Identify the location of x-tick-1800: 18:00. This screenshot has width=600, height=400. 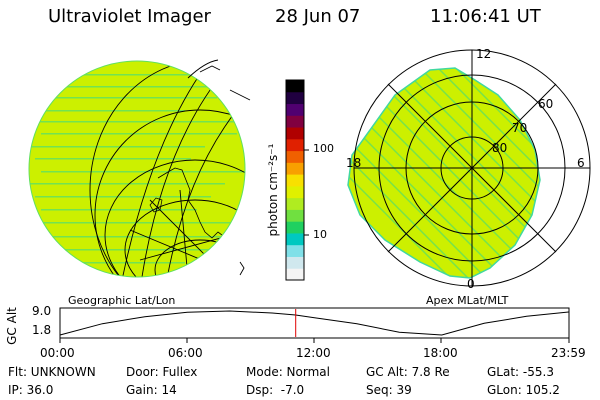
(440, 353).